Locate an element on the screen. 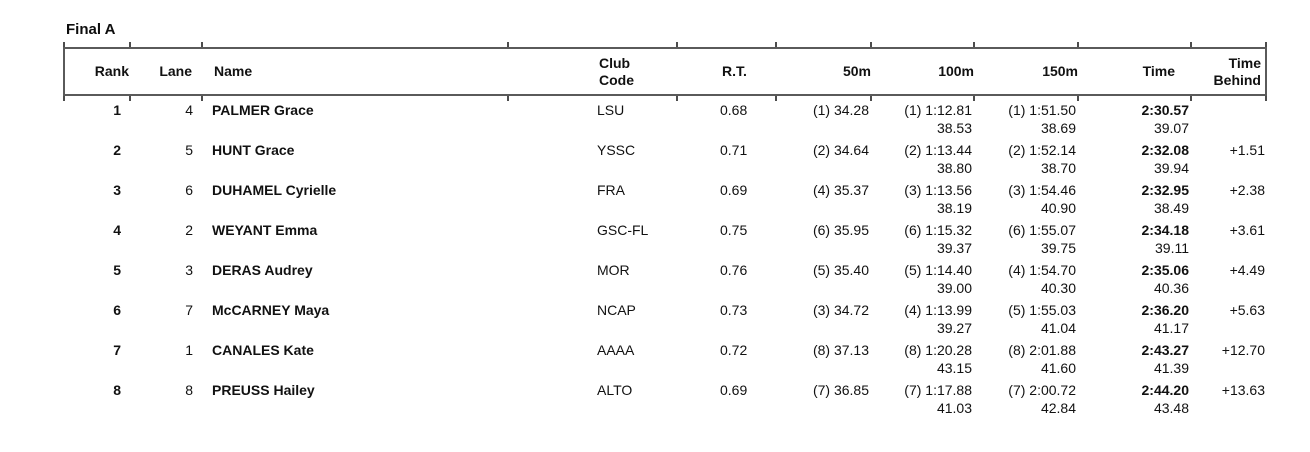 This screenshot has height=452, width=1310. rank-cell: 3 is located at coordinates (117, 190).